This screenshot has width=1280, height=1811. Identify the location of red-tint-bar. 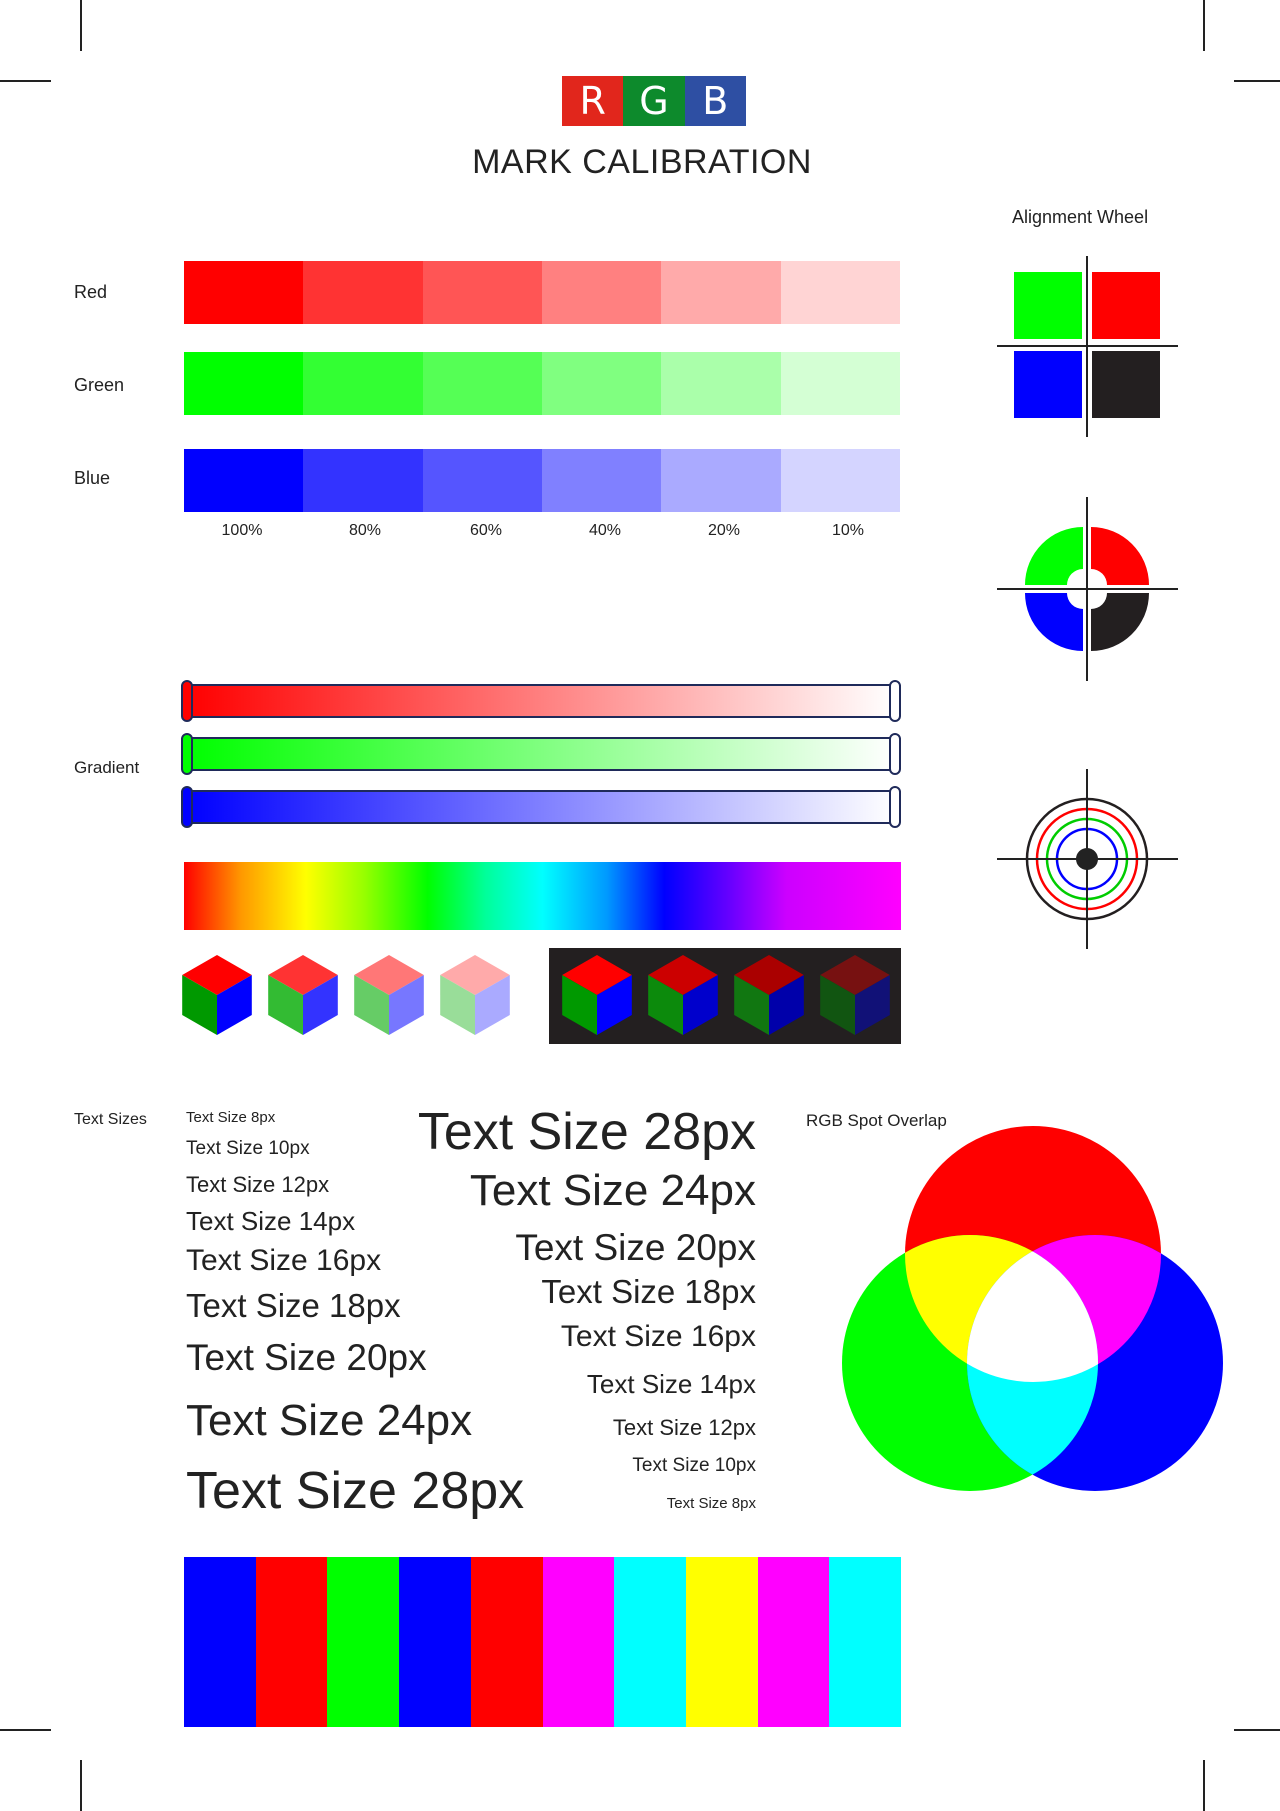
(542, 292).